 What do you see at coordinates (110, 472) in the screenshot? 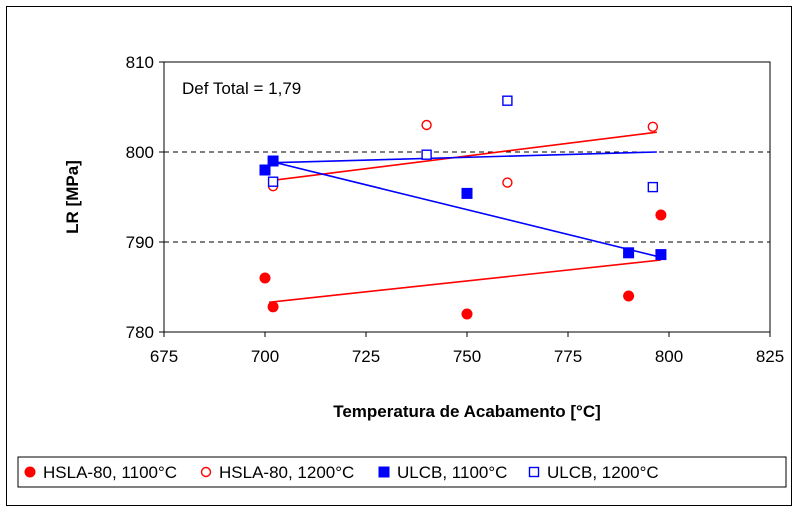
I see `legend-label-1: HSLA-80, 1100°C` at bounding box center [110, 472].